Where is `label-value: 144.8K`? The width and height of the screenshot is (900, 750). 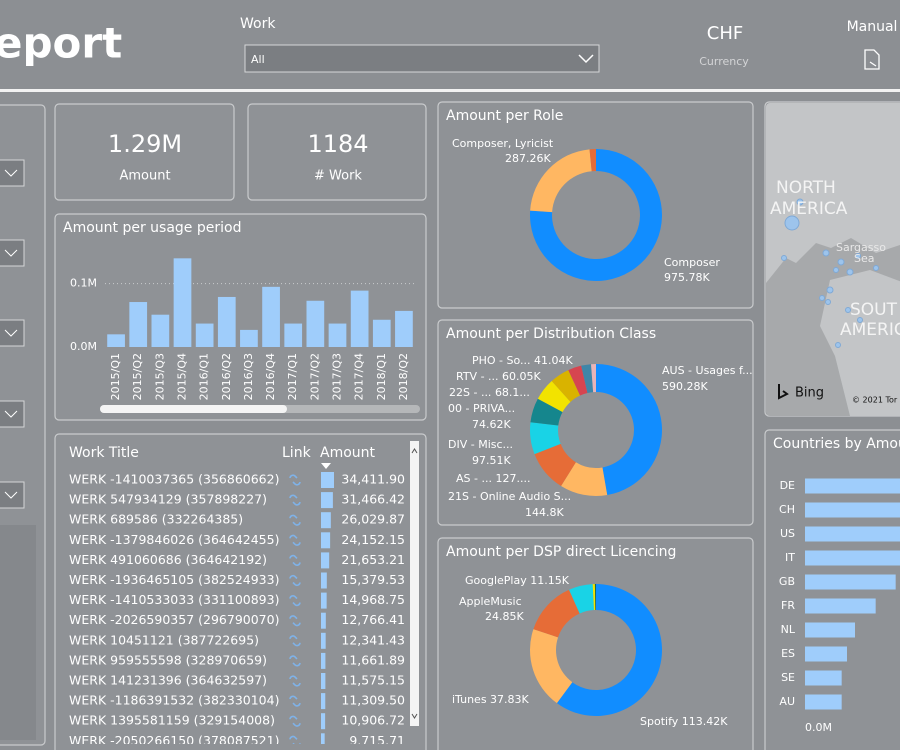 label-value: 144.8K is located at coordinates (544, 512).